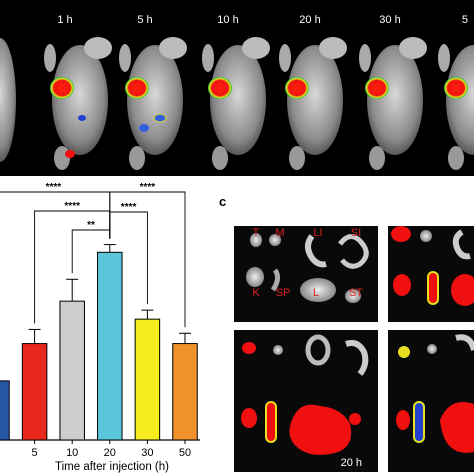 This screenshot has width=474, height=474. Describe the element at coordinates (91, 225) in the screenshot. I see `significance-label: **` at that location.